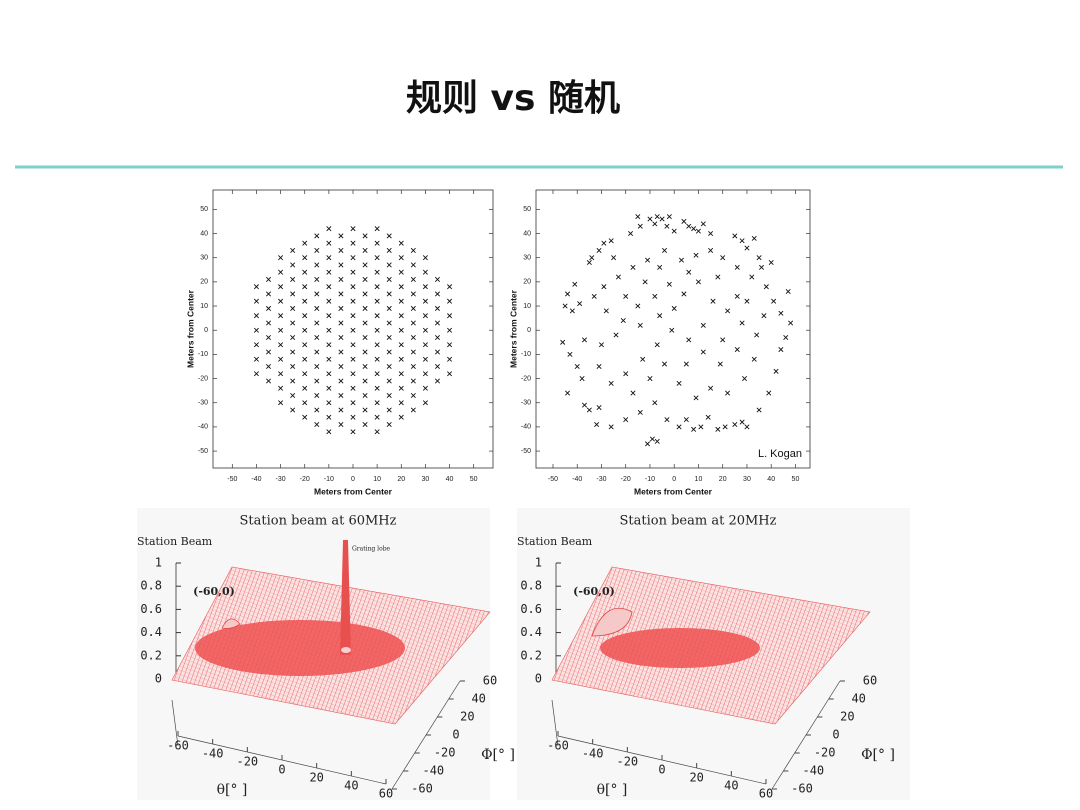 This screenshot has height=810, width=1080. What do you see at coordinates (555, 723) in the screenshot?
I see `theta-axis` at bounding box center [555, 723].